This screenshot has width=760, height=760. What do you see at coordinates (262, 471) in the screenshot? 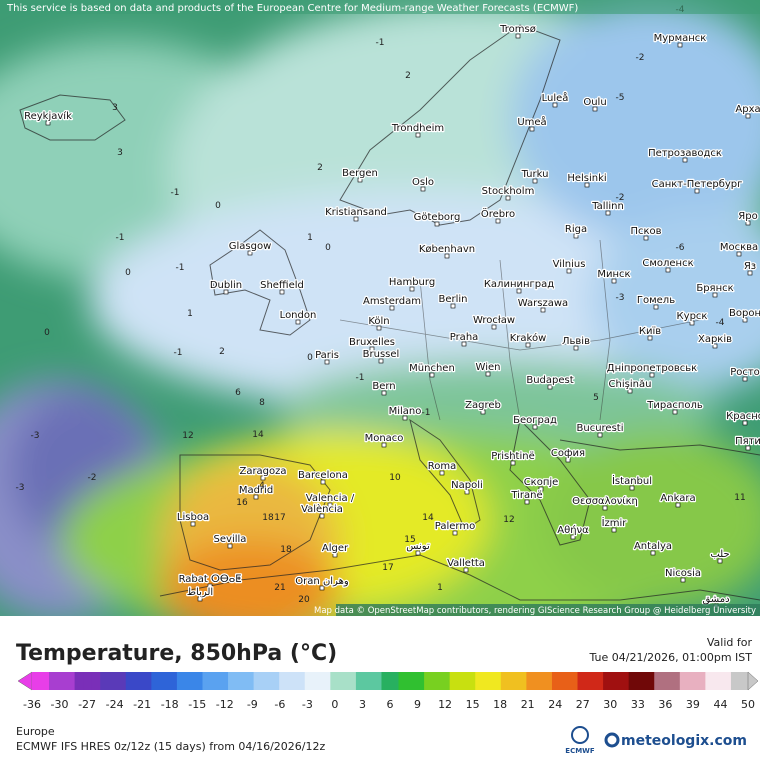
I see `city-label: Zaragoza` at bounding box center [262, 471].